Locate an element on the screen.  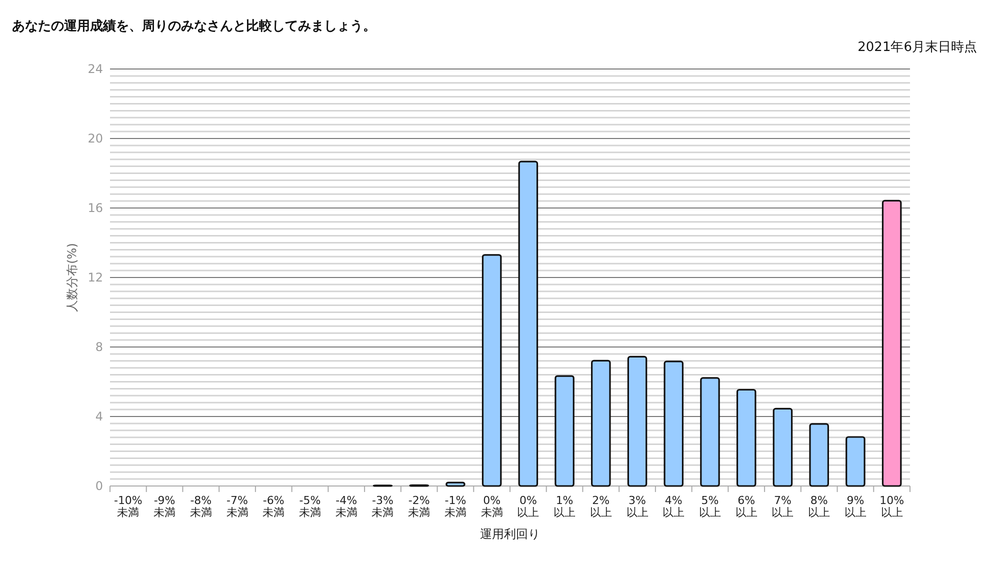
x-tick-label: 7% 以上 is located at coordinates (783, 506).